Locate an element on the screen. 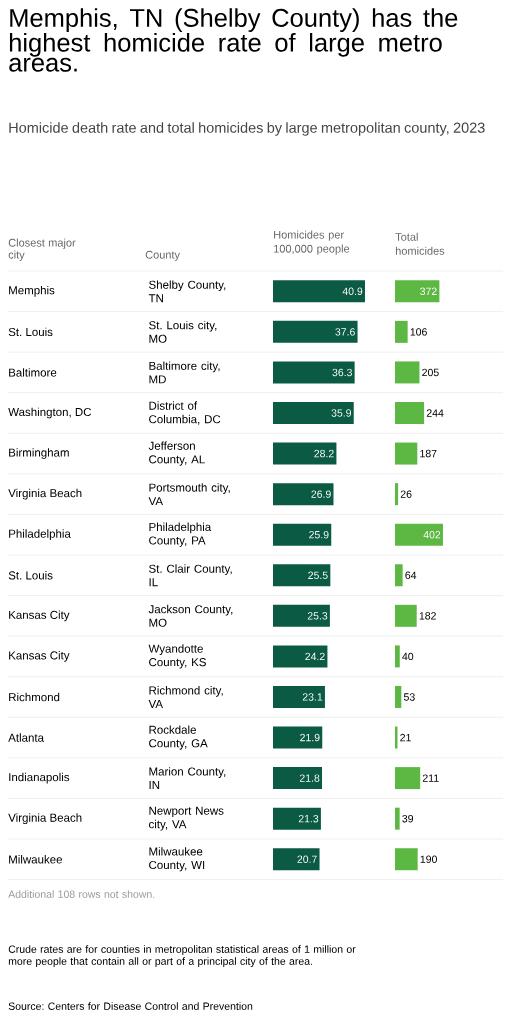 The width and height of the screenshot is (511, 1024). y-tick-label: Philadelphia County, PA is located at coordinates (180, 534).